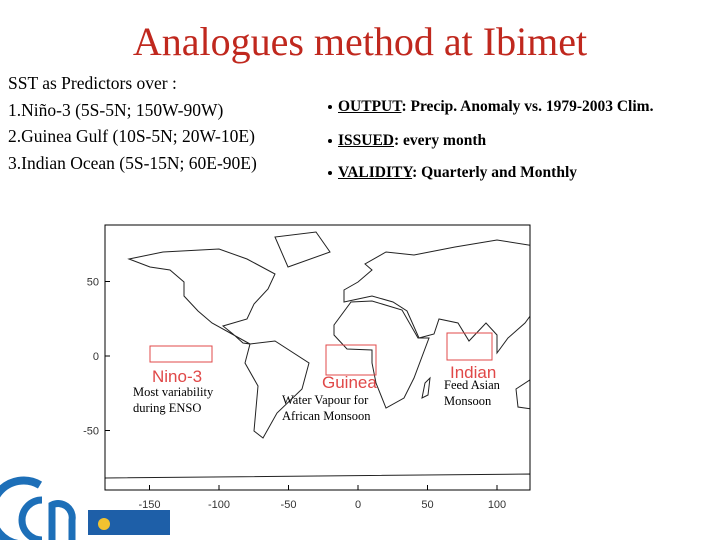 This screenshot has height=540, width=720. Describe the element at coordinates (358, 505) in the screenshot. I see `x-tick-label: 0` at that location.